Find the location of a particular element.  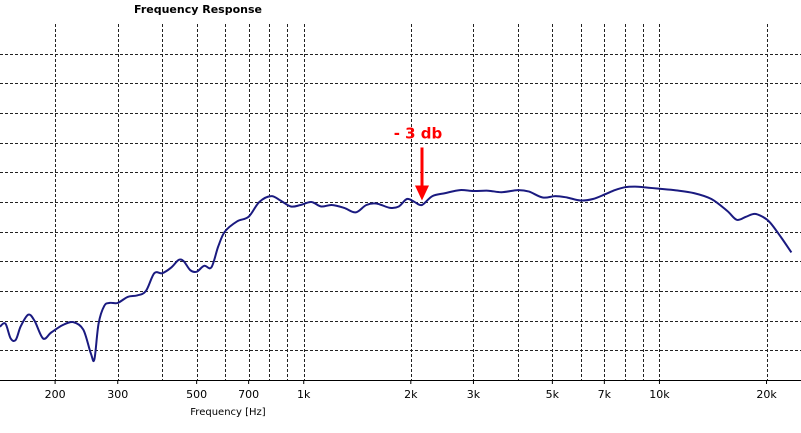

x-tick-label: 700 is located at coordinates (248, 394).